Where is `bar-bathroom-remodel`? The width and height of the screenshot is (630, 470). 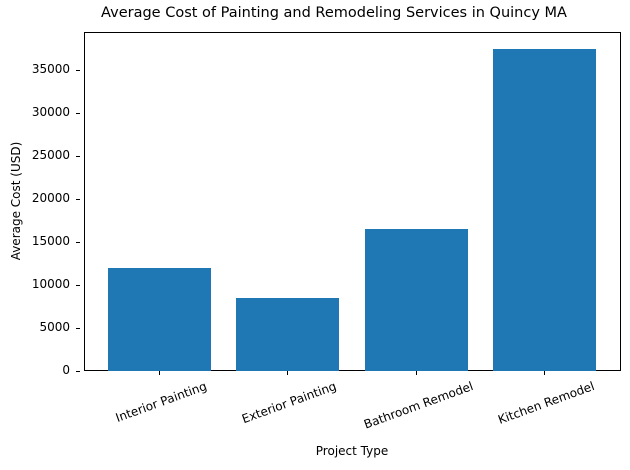 bar-bathroom-remodel is located at coordinates (416, 300).